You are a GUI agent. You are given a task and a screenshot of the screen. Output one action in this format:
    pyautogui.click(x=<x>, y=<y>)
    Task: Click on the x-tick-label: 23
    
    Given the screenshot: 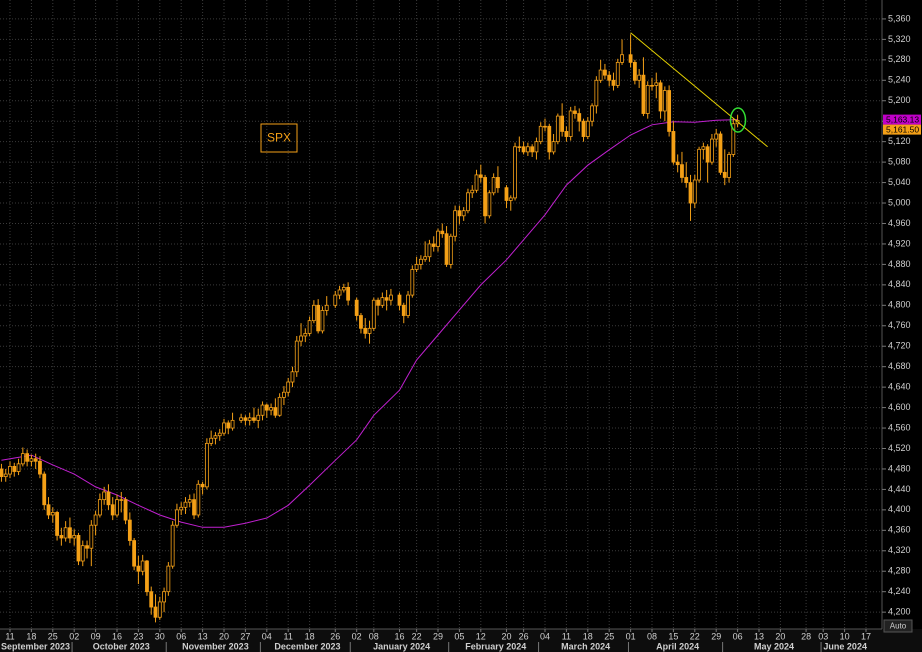 What is the action you would take?
    pyautogui.click(x=138, y=636)
    